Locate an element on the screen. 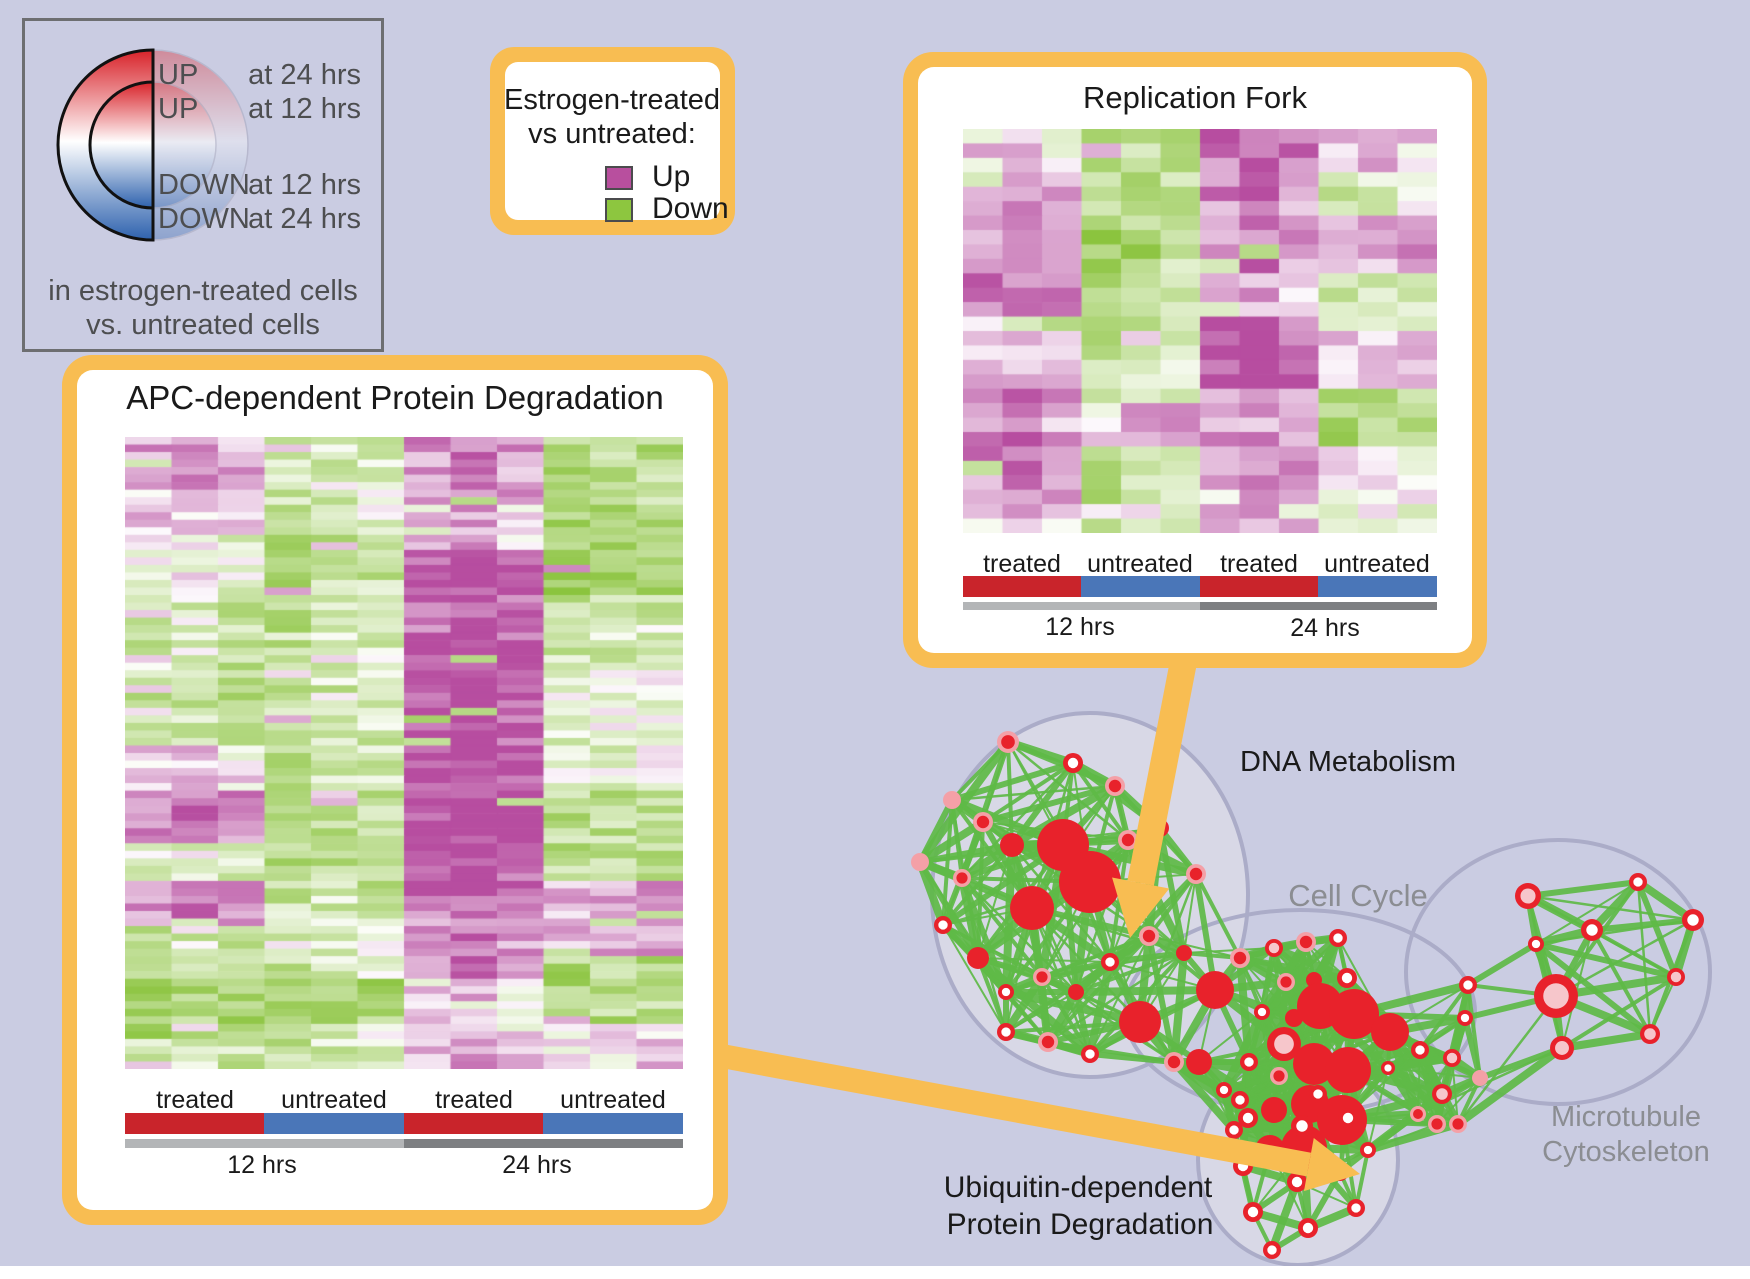  apc-group-label-2: untreated is located at coordinates (334, 1100).